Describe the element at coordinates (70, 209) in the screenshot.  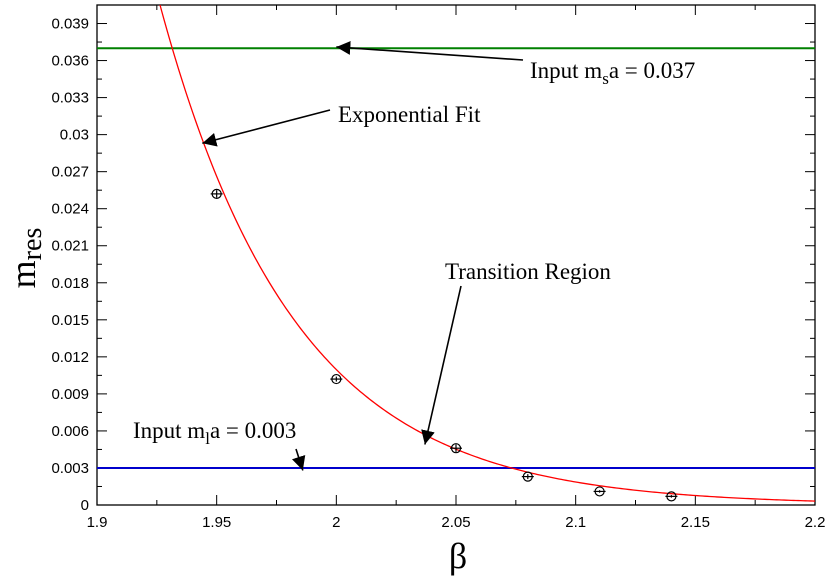
I see `y-tick-label: 0.024` at that location.